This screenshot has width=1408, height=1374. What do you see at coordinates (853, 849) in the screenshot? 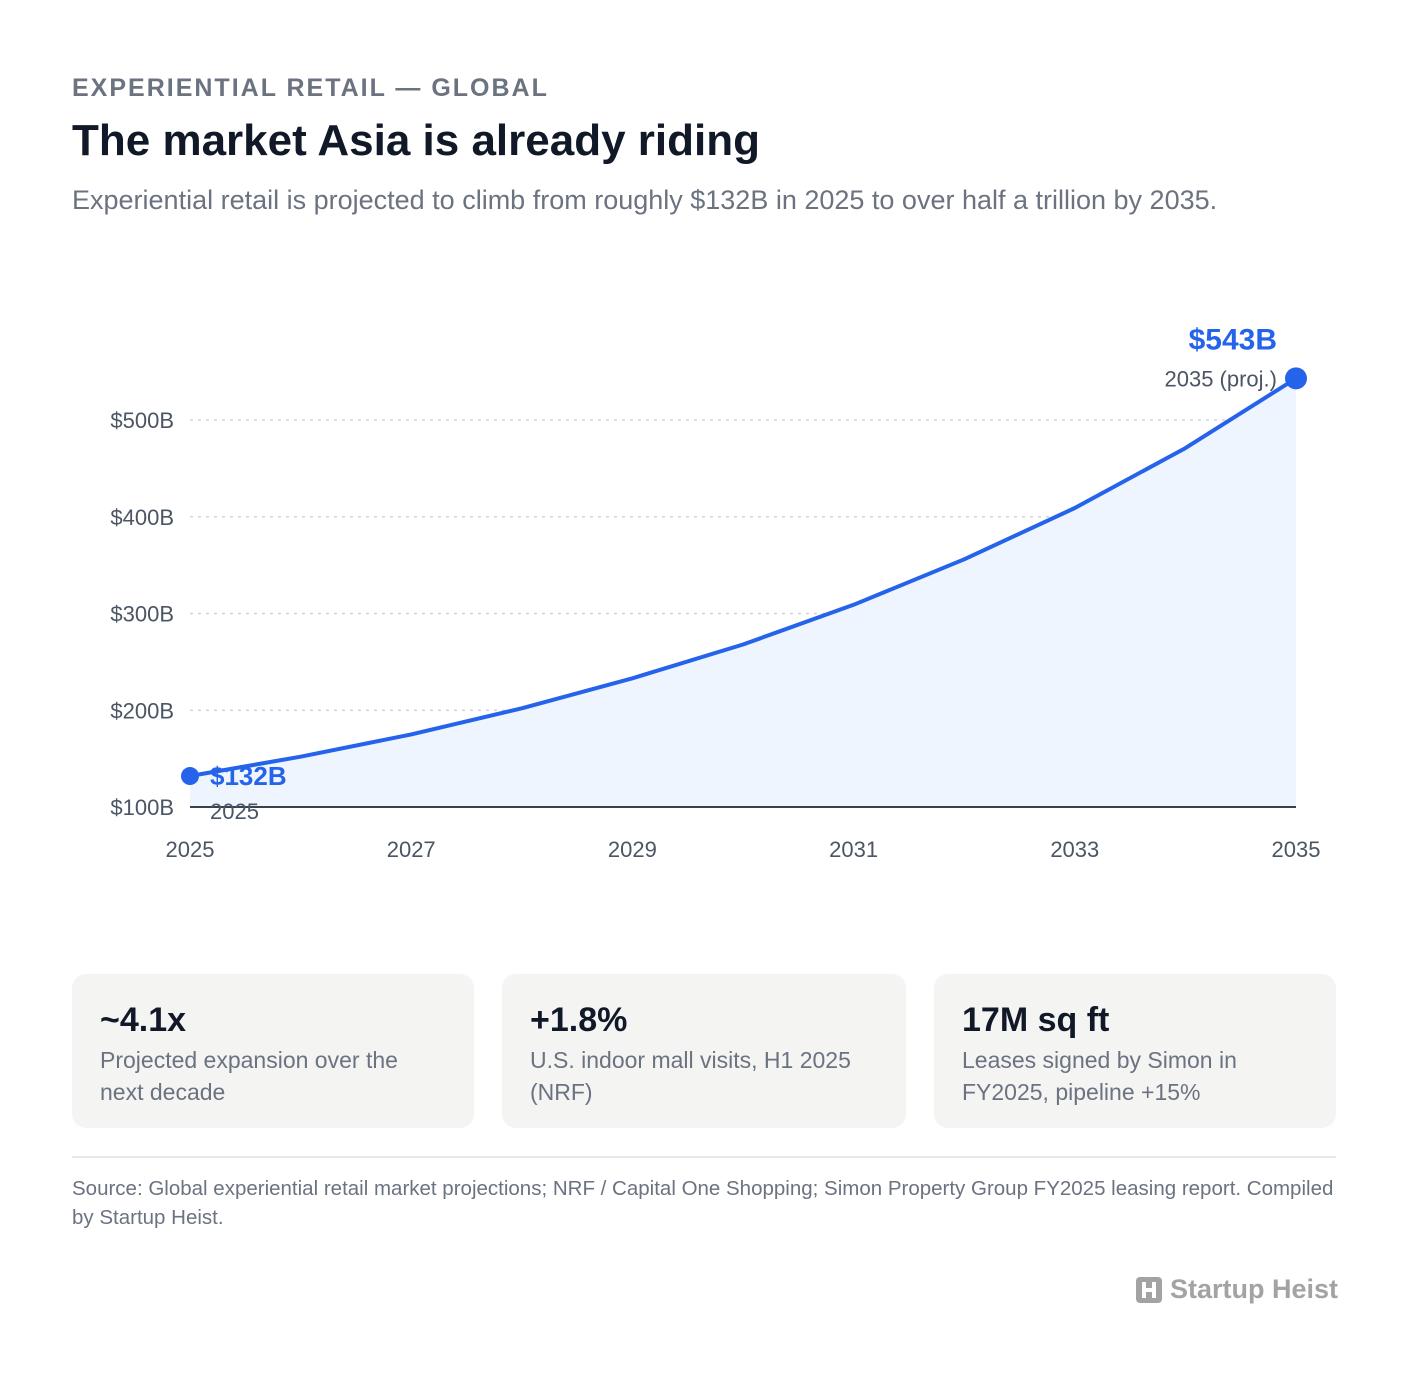
I see `x-tick-label: 2031` at bounding box center [853, 849].